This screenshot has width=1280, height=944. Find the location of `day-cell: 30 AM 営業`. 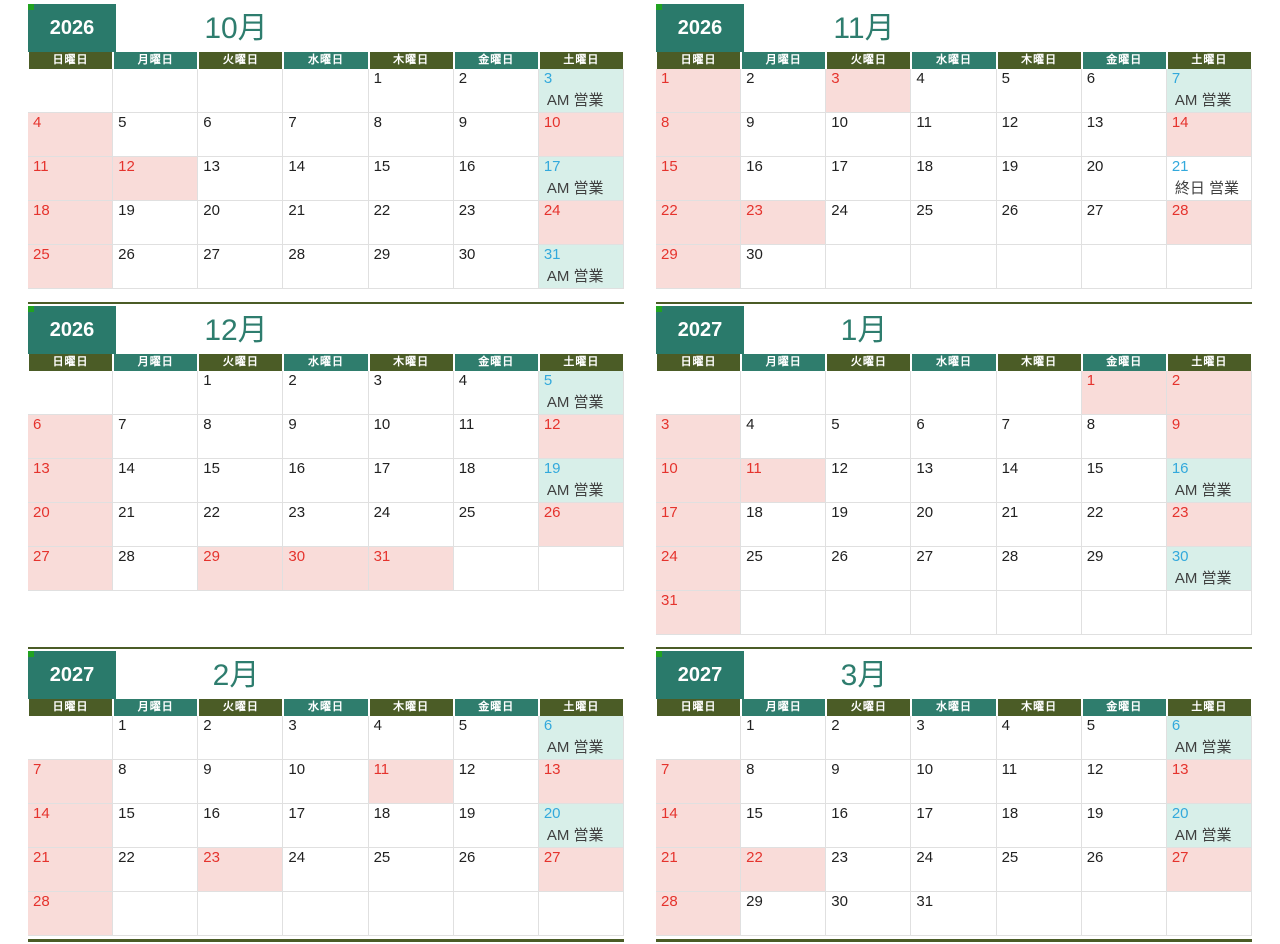

day-cell: 30 AM 営業 is located at coordinates (1209, 569).